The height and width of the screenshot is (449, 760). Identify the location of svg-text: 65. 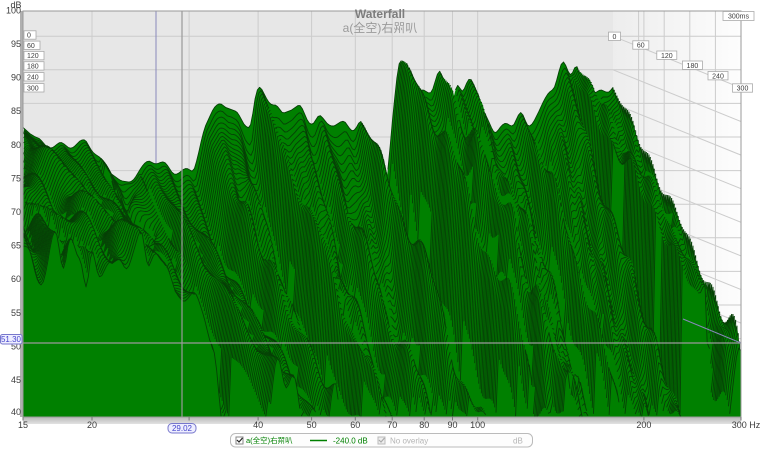
(16, 246).